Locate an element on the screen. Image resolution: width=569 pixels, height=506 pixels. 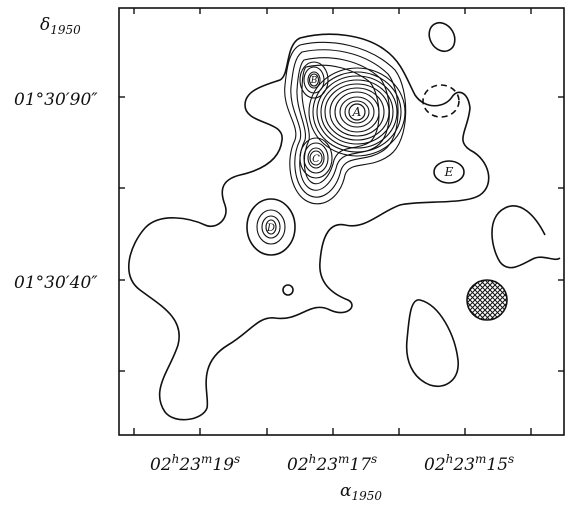
source-B-contours is located at coordinates (314, 80).